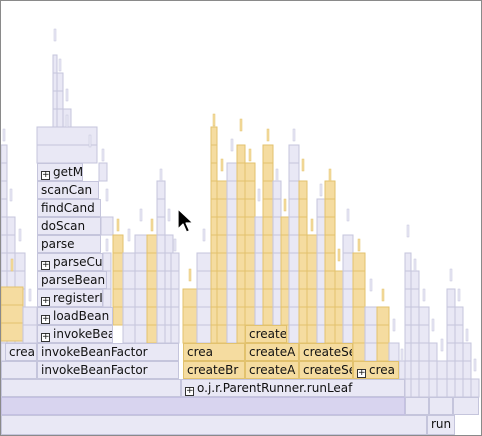 The width and height of the screenshot is (482, 436). I want to click on flame-frame-get: + getM, so click(60, 172).